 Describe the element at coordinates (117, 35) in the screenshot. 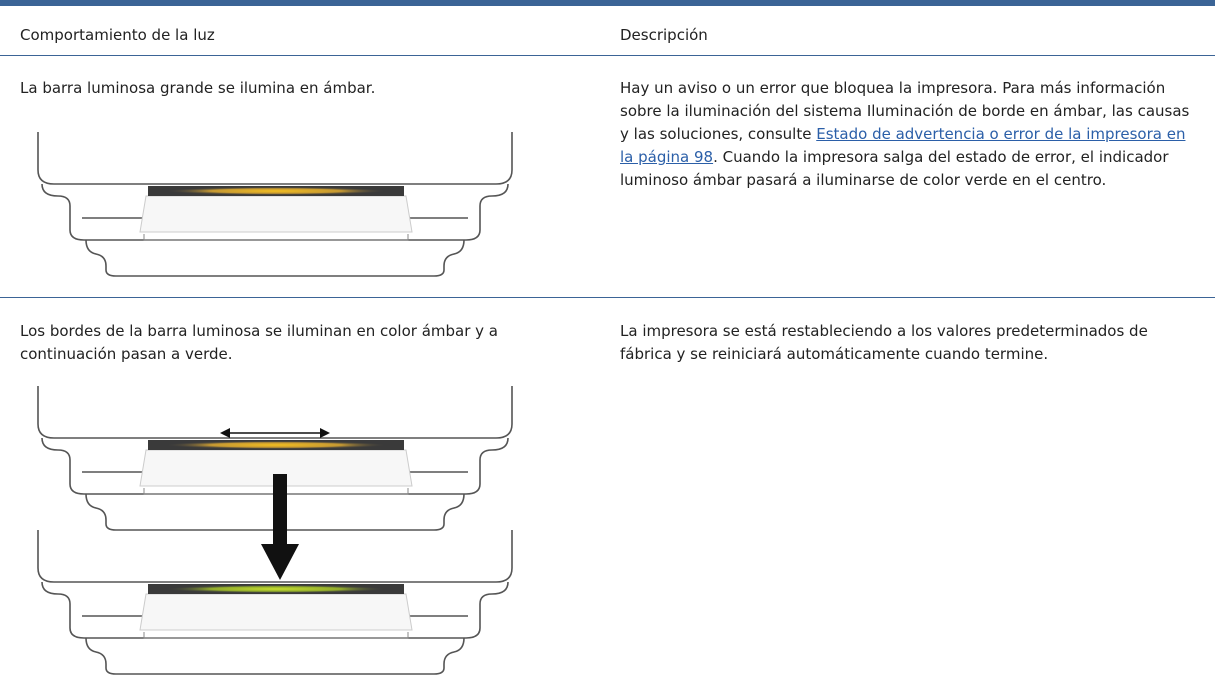

I see `header-cell: Comportamiento de la luz` at that location.